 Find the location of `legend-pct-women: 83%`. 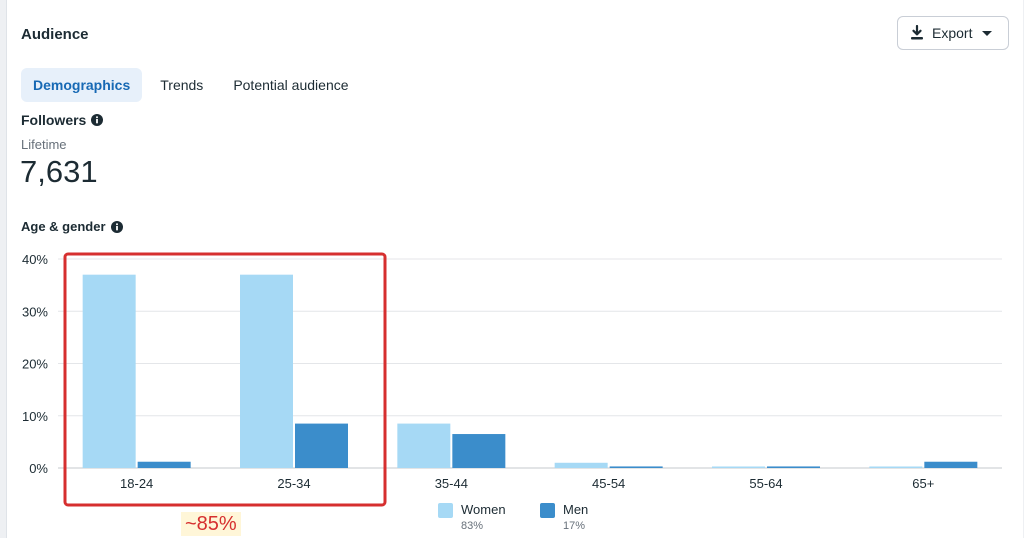

legend-pct-women: 83% is located at coordinates (472, 526).